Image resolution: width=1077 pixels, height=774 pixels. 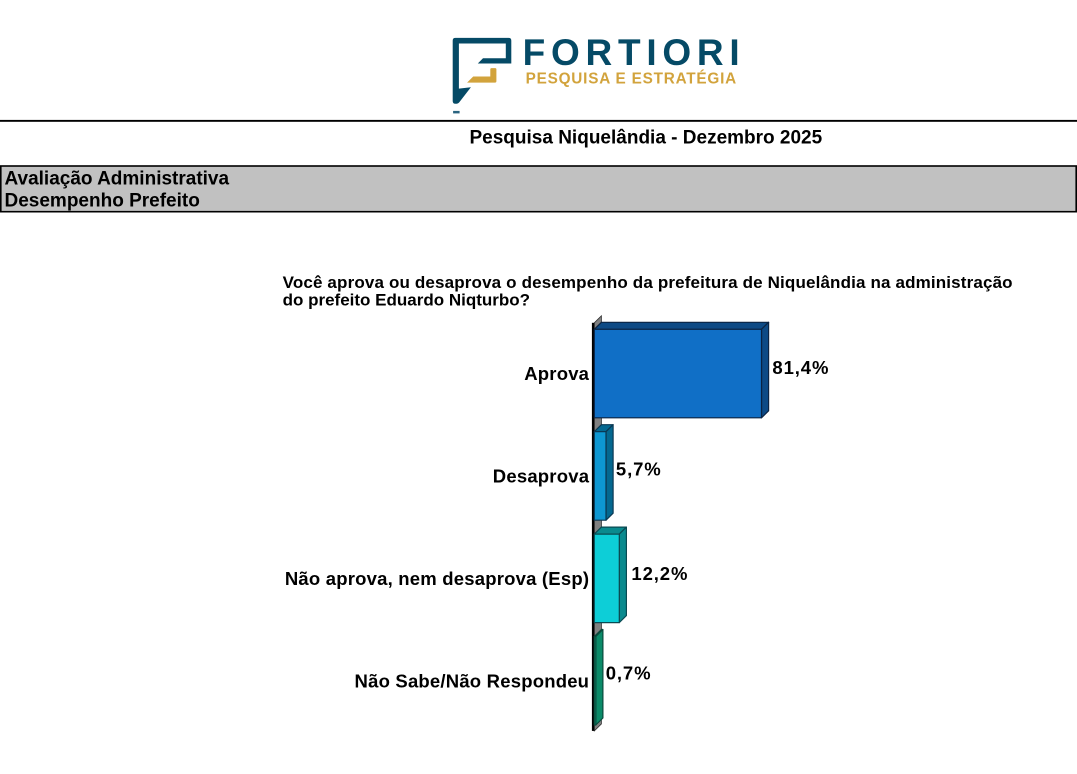 What do you see at coordinates (541, 476) in the screenshot?
I see `svg-text: Desaprova` at bounding box center [541, 476].